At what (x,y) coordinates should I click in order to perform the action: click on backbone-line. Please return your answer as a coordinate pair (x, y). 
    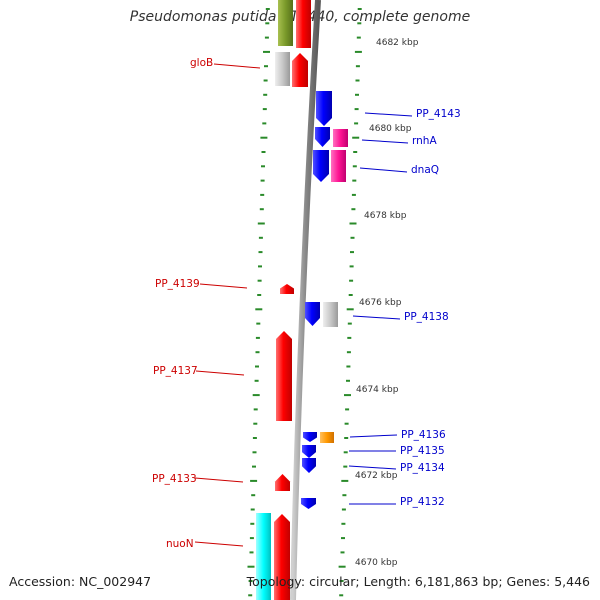
    Looking at the image, I should click on (305, 300).